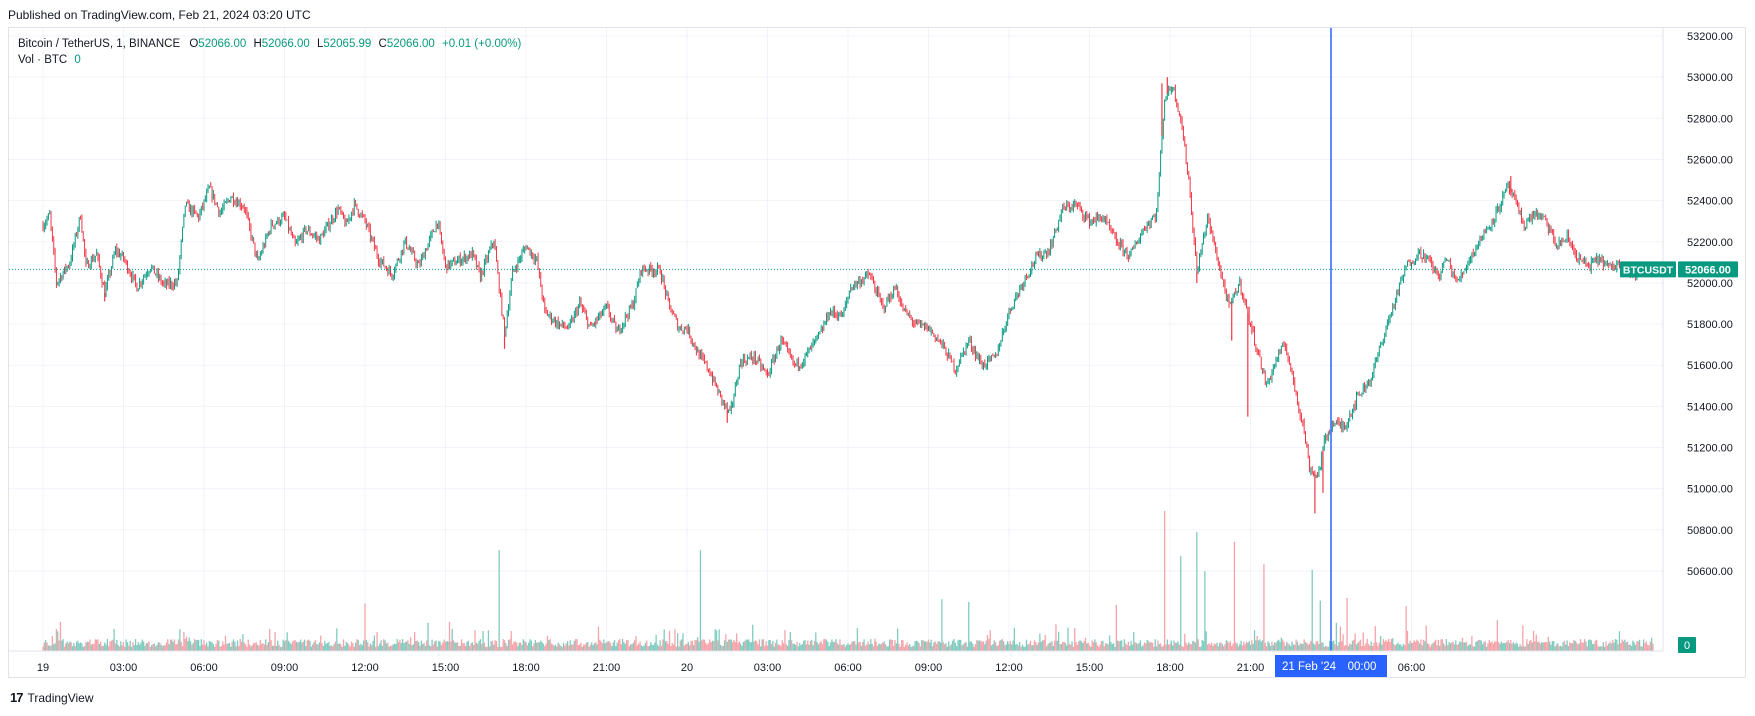  I want to click on y-tick-label: 51800.00, so click(1710, 325).